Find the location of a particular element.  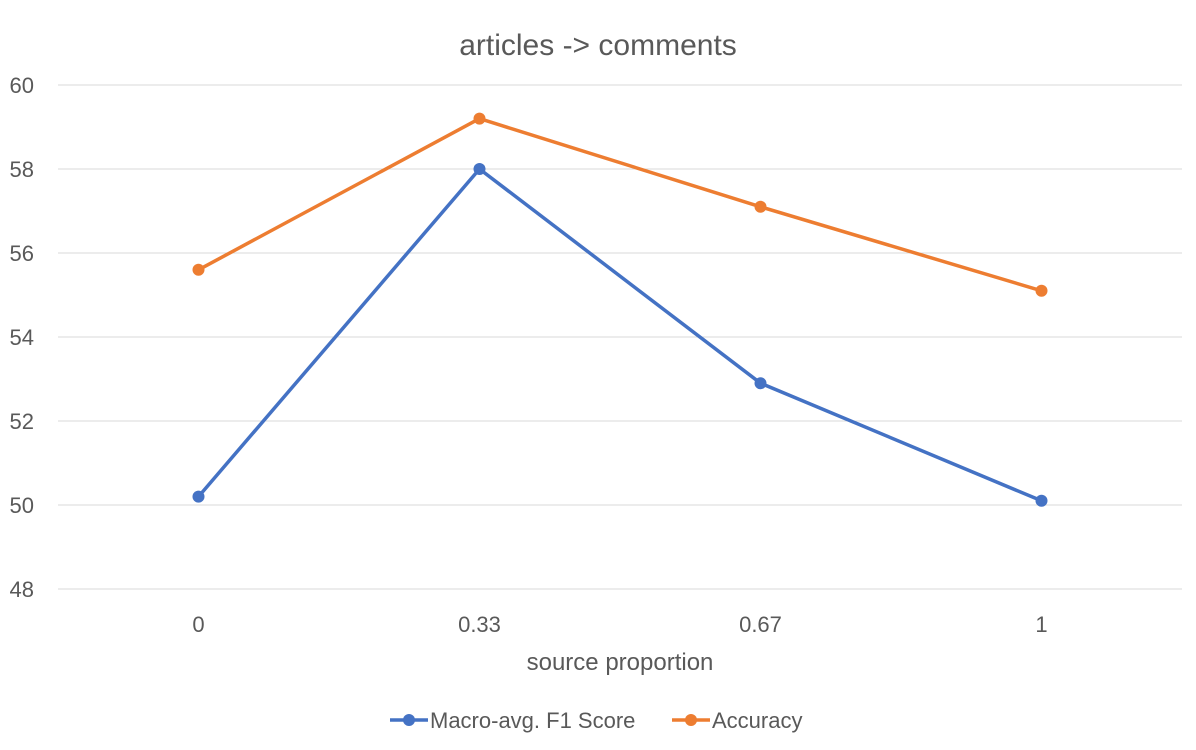

y-tick-label: 60 is located at coordinates (22, 85).